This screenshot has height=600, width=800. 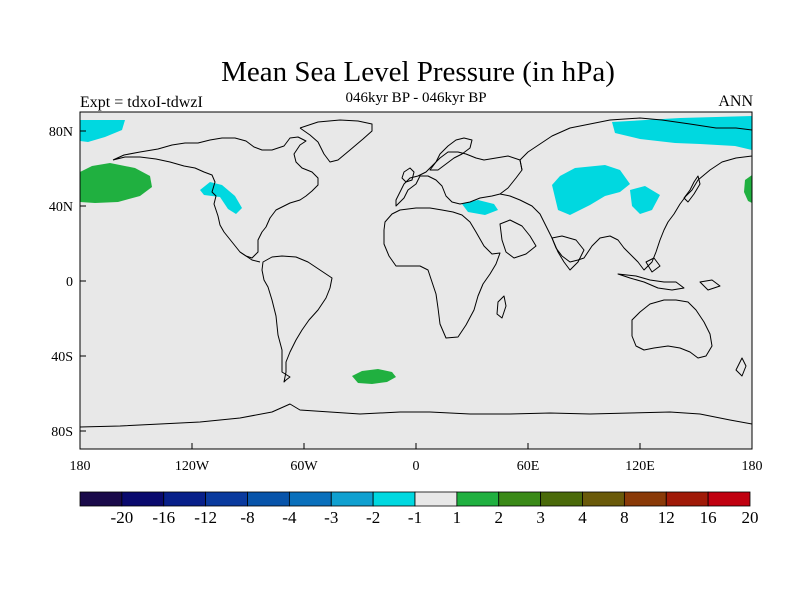 I want to click on x-tick-label: 60E, so click(x=528, y=466).